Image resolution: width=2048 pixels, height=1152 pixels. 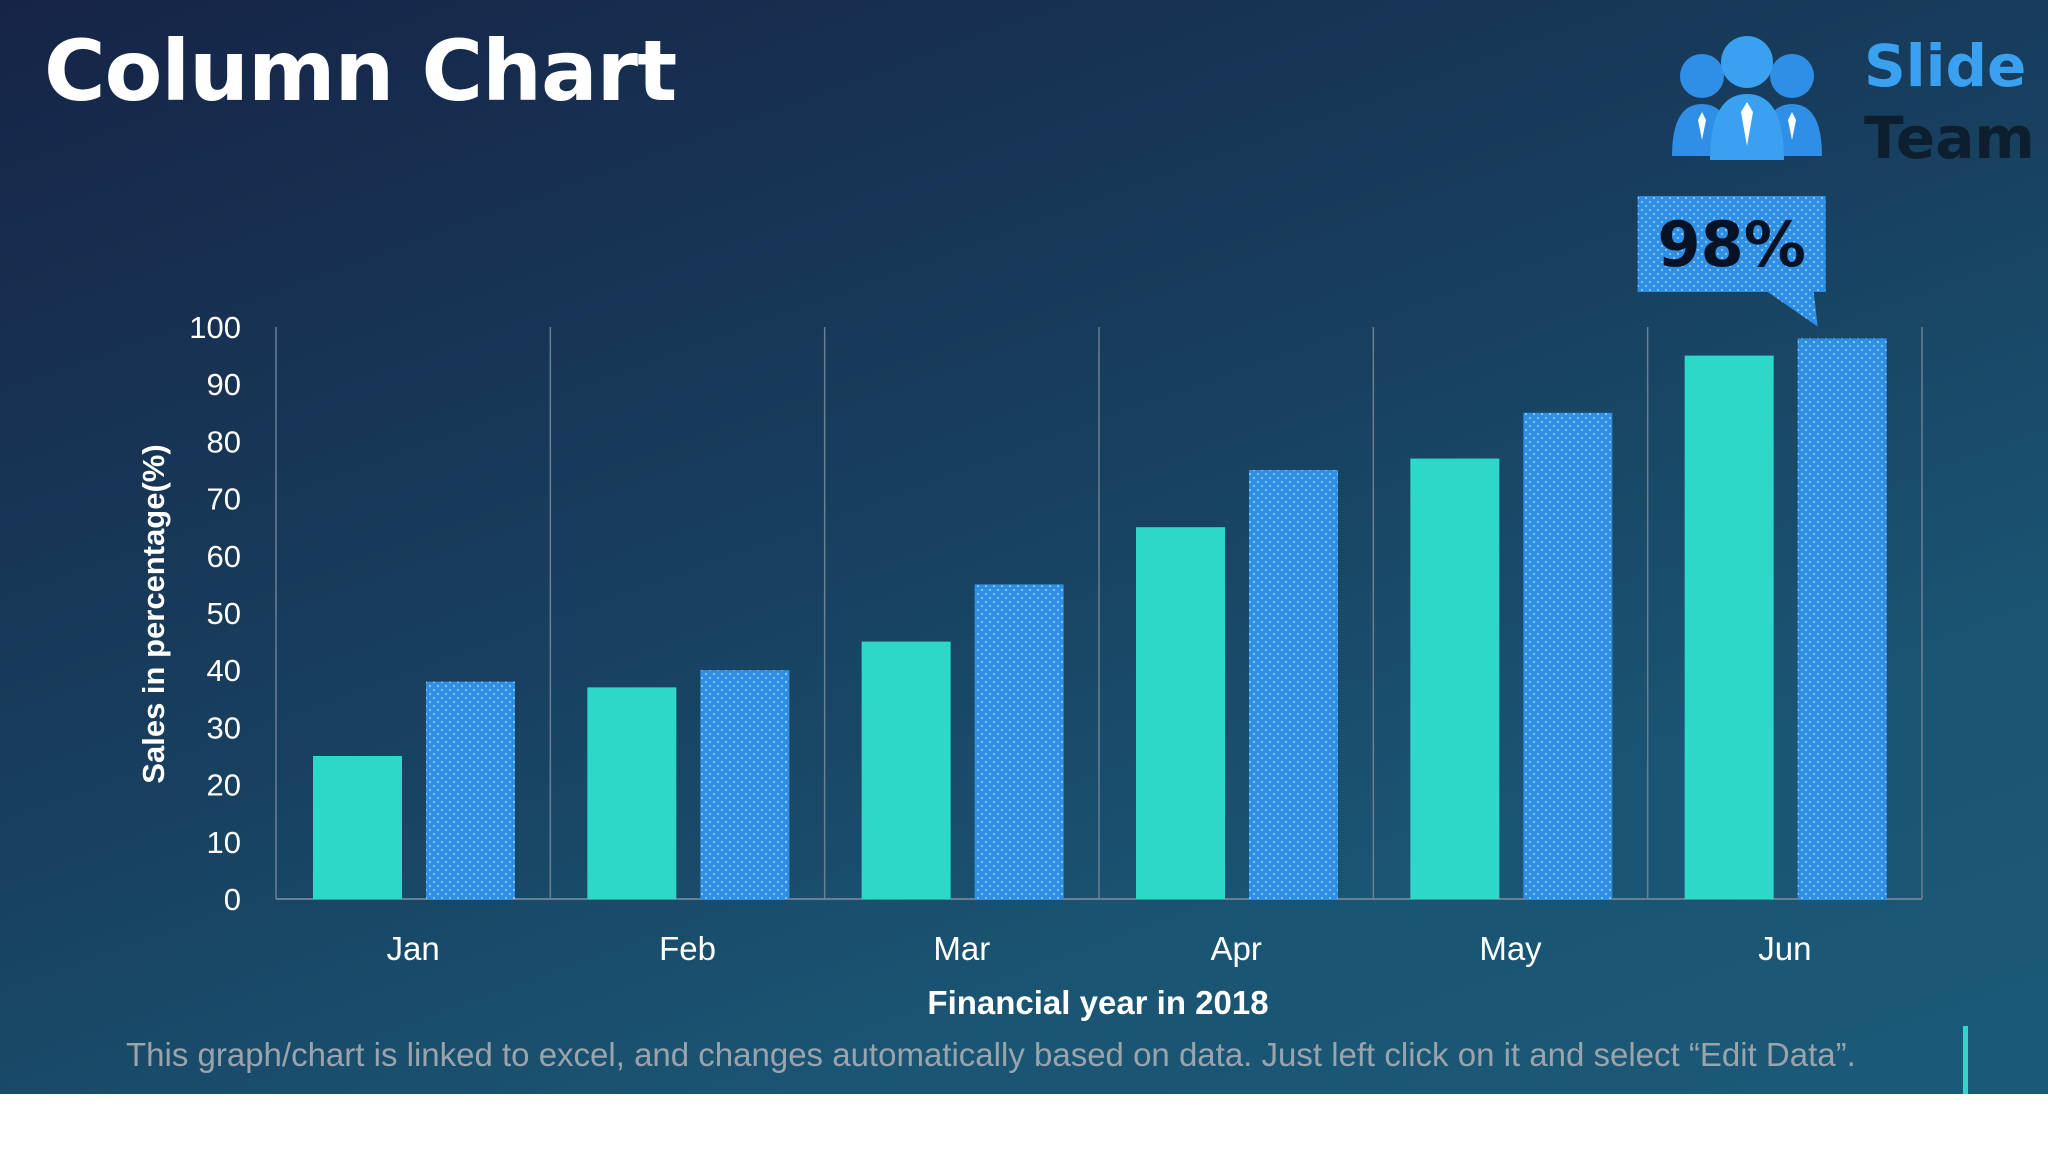 What do you see at coordinates (215, 327) in the screenshot?
I see `y-tick-label: 100` at bounding box center [215, 327].